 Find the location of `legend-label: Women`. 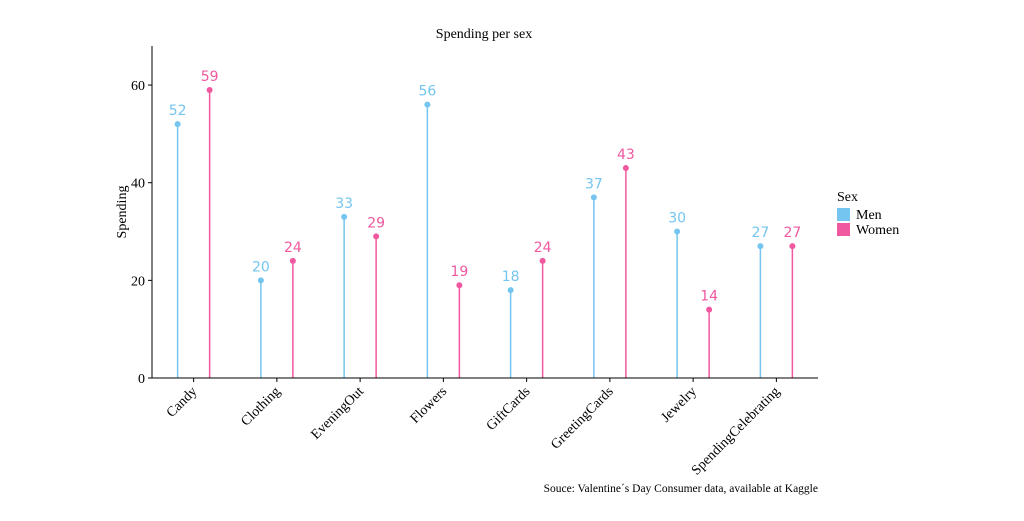

legend-label: Women is located at coordinates (877, 230).